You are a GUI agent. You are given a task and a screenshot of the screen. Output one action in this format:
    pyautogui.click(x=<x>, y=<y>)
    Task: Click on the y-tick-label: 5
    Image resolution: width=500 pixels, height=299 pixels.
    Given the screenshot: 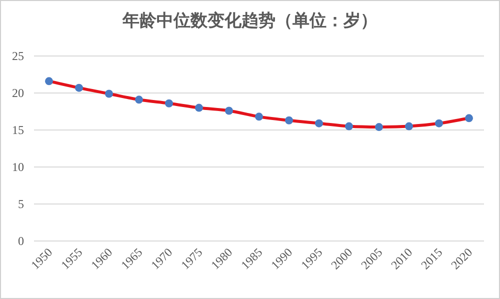 What is the action you would take?
    pyautogui.click(x=21, y=204)
    